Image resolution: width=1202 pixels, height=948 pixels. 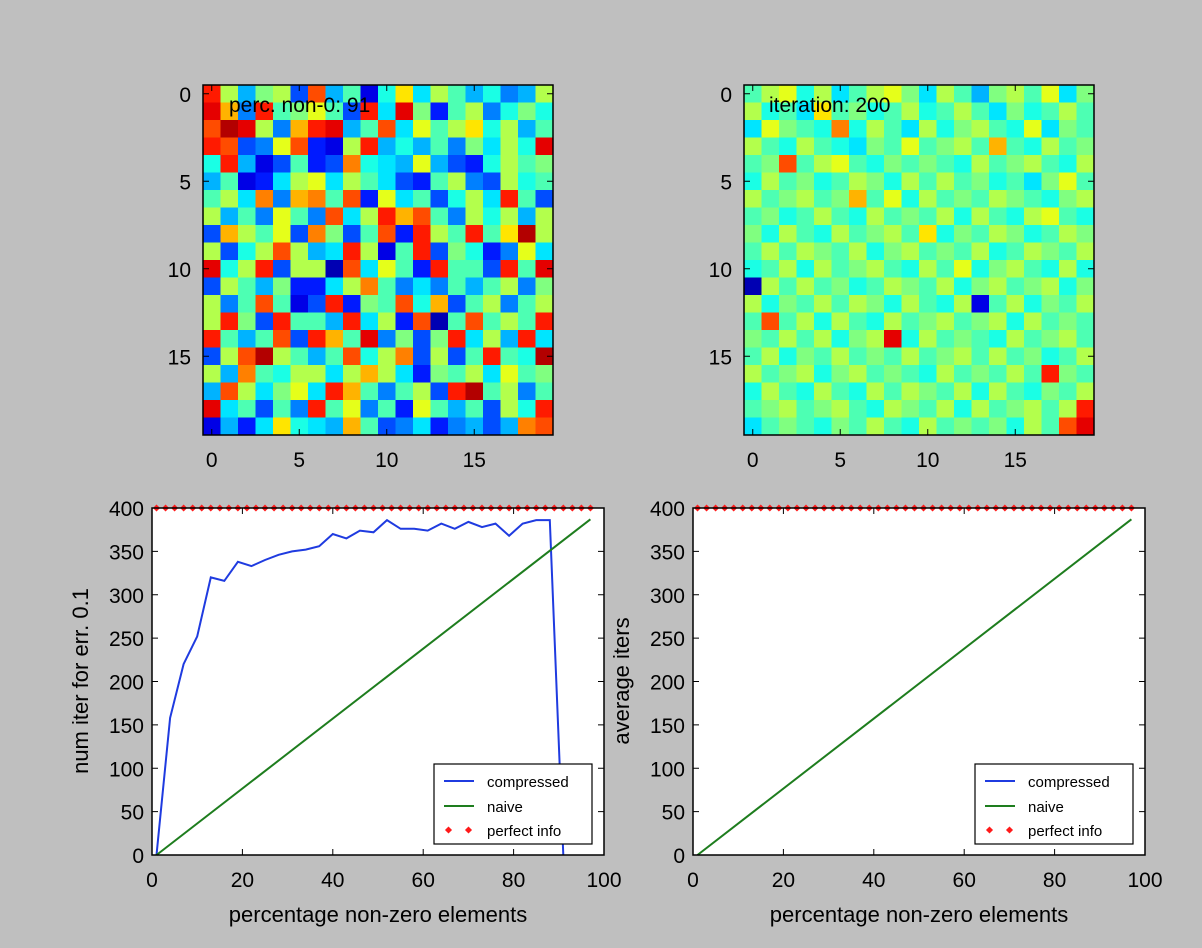 I want to click on heatmap-xtick-label: 10, so click(x=927, y=460).